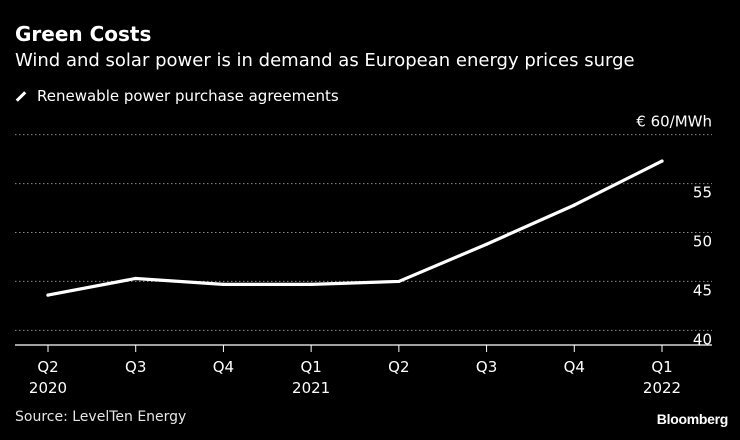  I want to click on legend-label: Renewable power purchase agreements, so click(188, 96).